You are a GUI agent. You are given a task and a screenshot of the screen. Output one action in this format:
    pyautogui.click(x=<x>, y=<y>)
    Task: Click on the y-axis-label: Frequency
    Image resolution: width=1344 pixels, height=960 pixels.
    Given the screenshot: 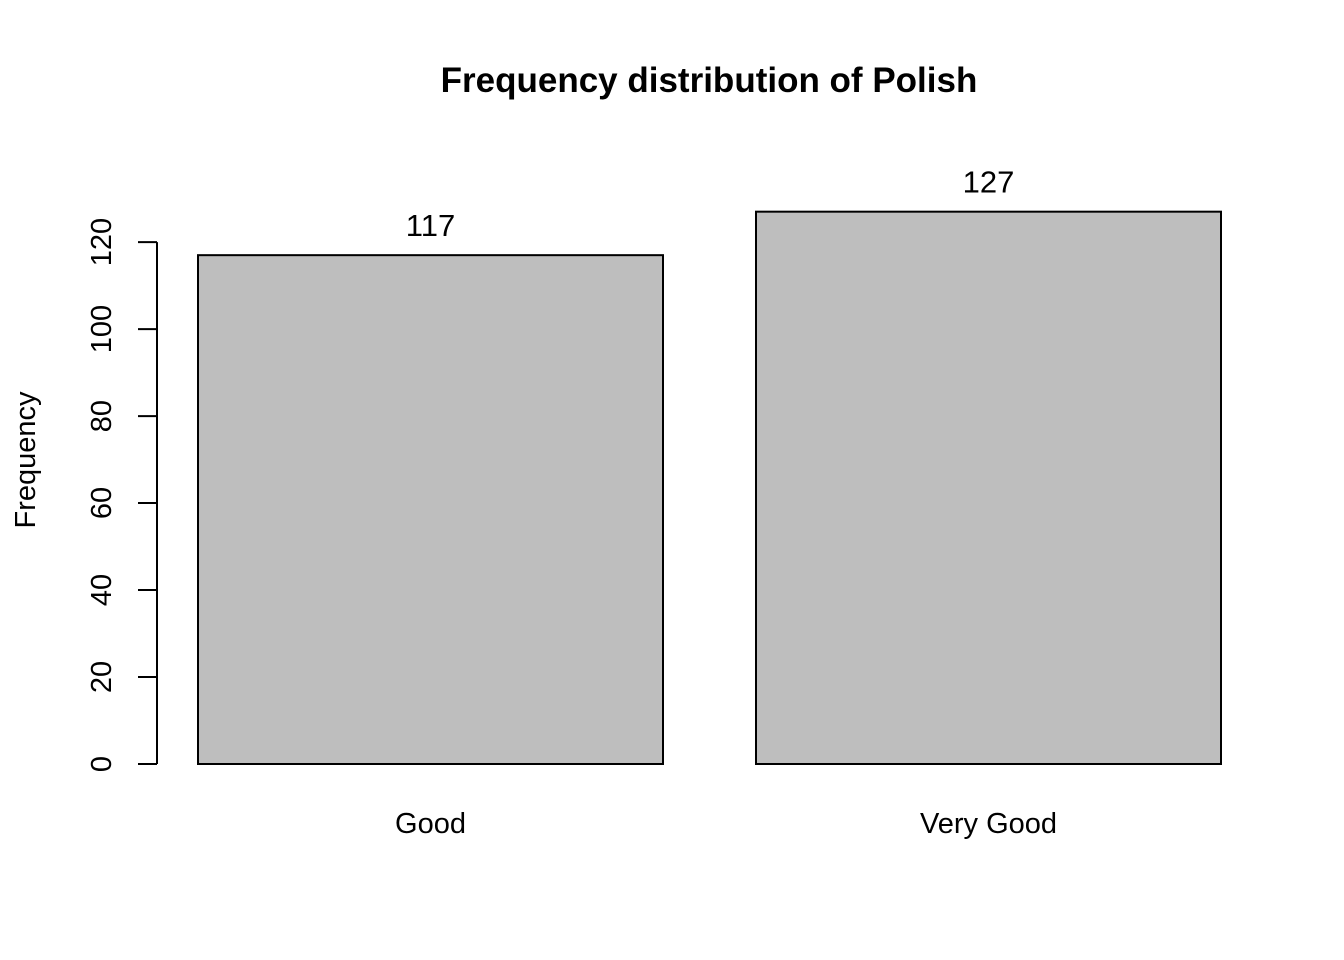 What is the action you would take?
    pyautogui.click(x=26, y=460)
    